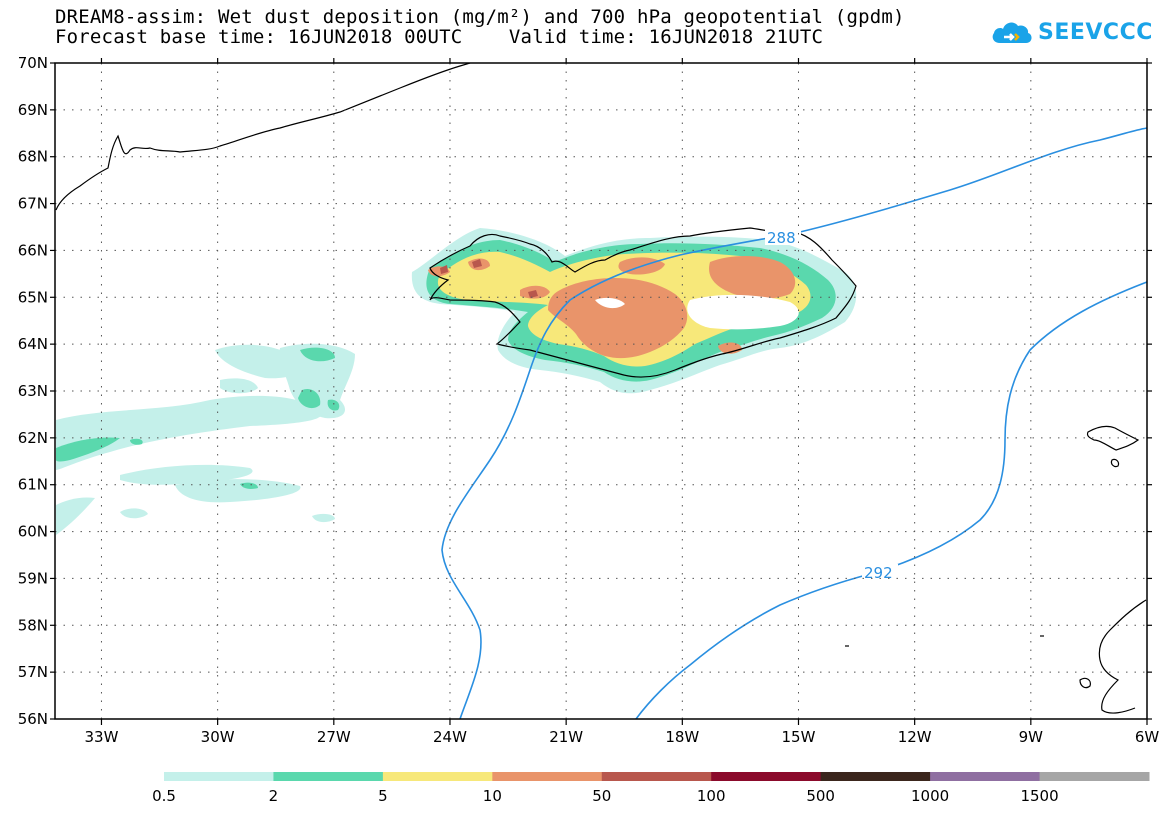 This screenshot has height=815, width=1175. I want to click on lon-label: 12W, so click(915, 737).